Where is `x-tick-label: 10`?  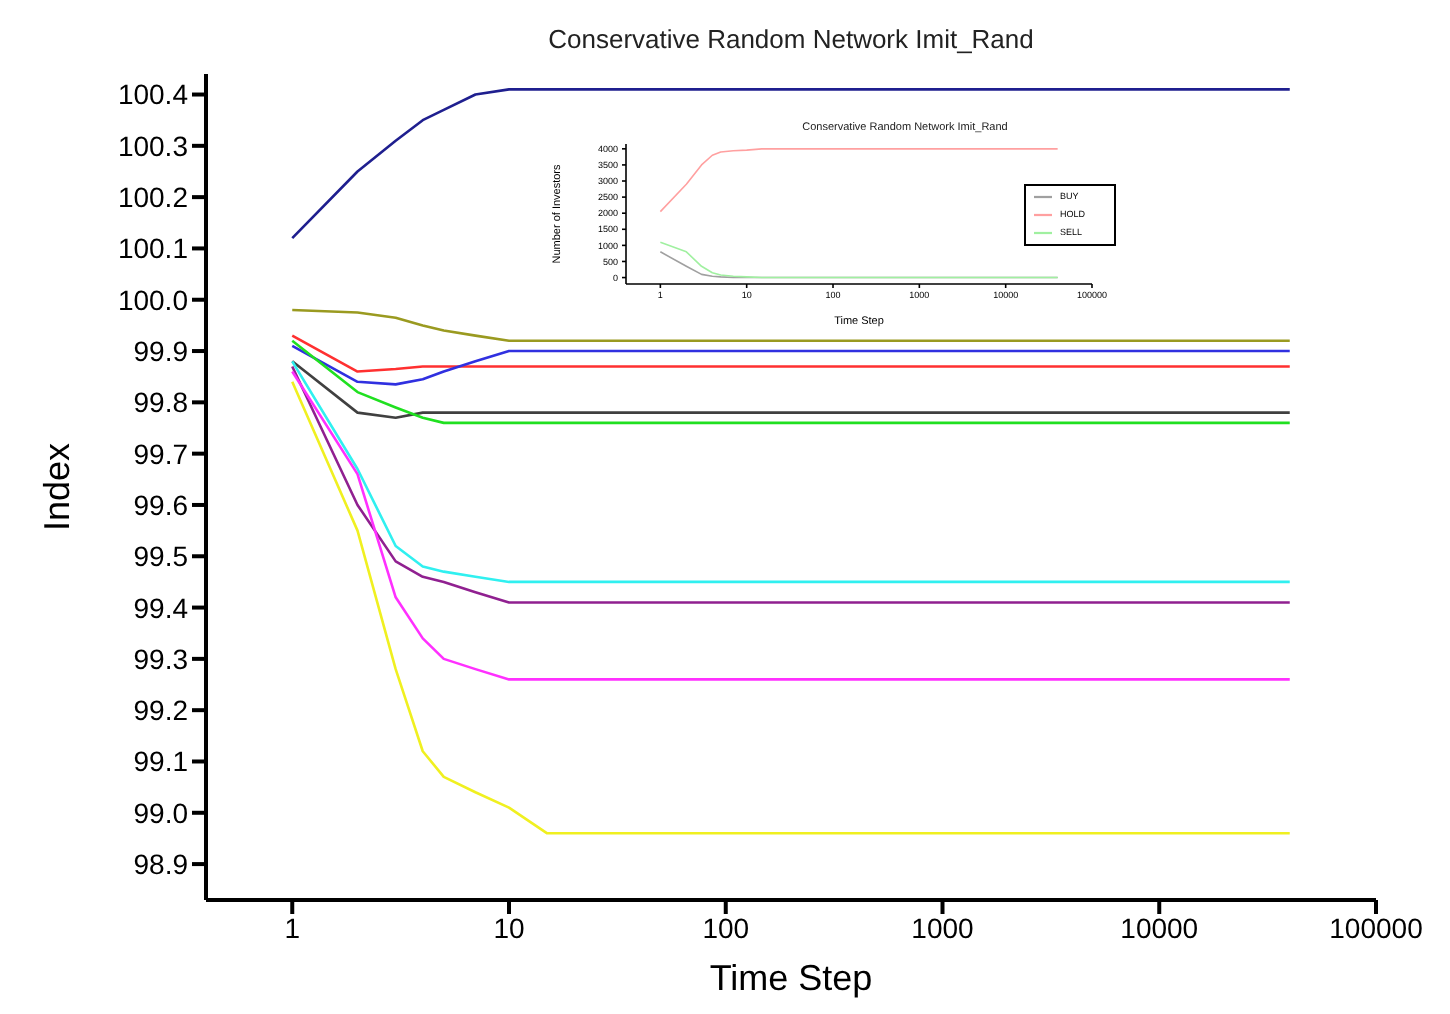 x-tick-label: 10 is located at coordinates (509, 927).